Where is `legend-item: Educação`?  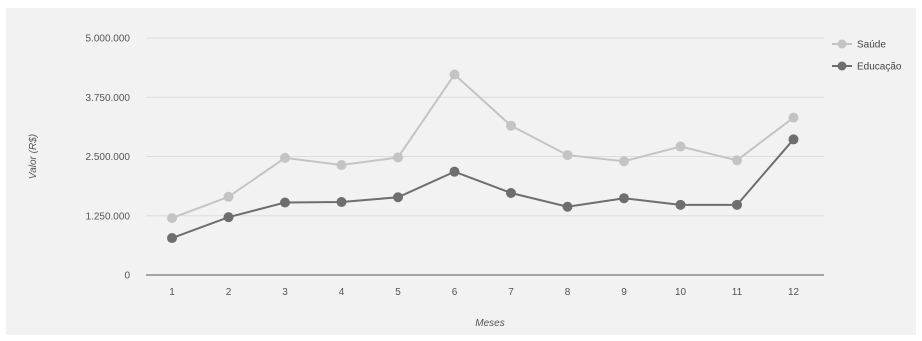
legend-item: Educação is located at coordinates (867, 67).